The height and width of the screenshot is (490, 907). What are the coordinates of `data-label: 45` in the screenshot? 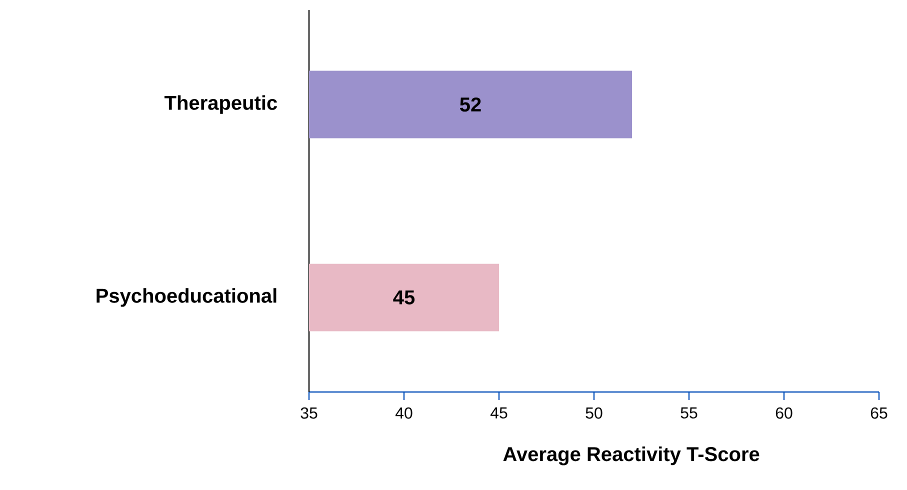 It's located at (404, 297).